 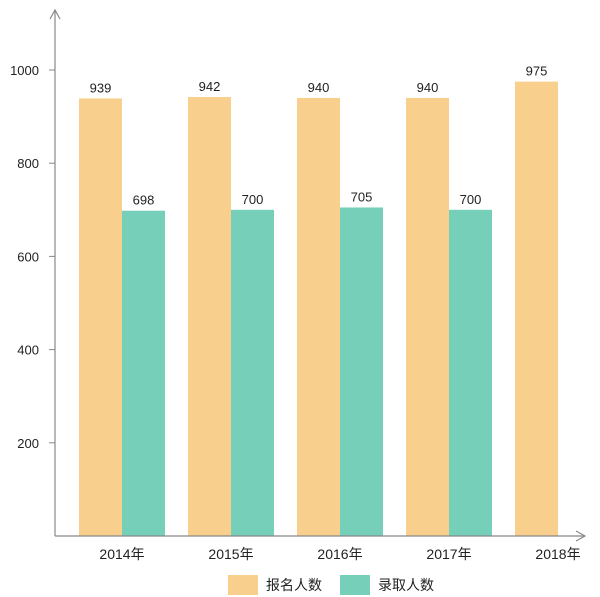 What do you see at coordinates (55, 14) in the screenshot?
I see `y-axis-arrow-icon` at bounding box center [55, 14].